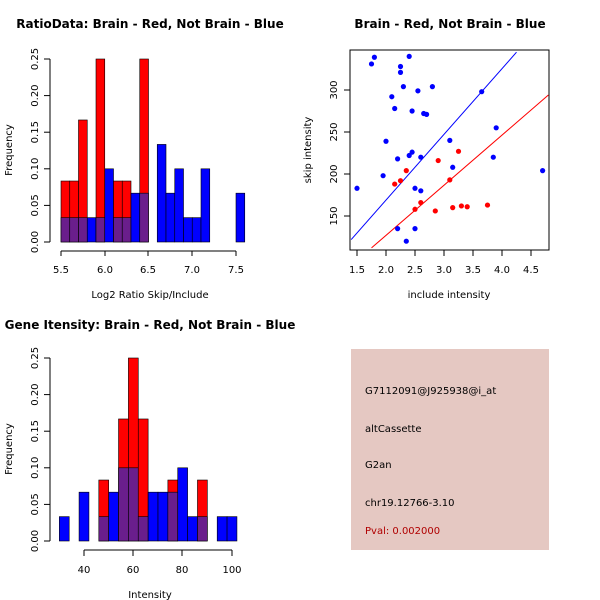 Image resolution: width=600 pixels, height=600 pixels. I want to click on probe-id: G7112091@J925938@i_at, so click(431, 391).